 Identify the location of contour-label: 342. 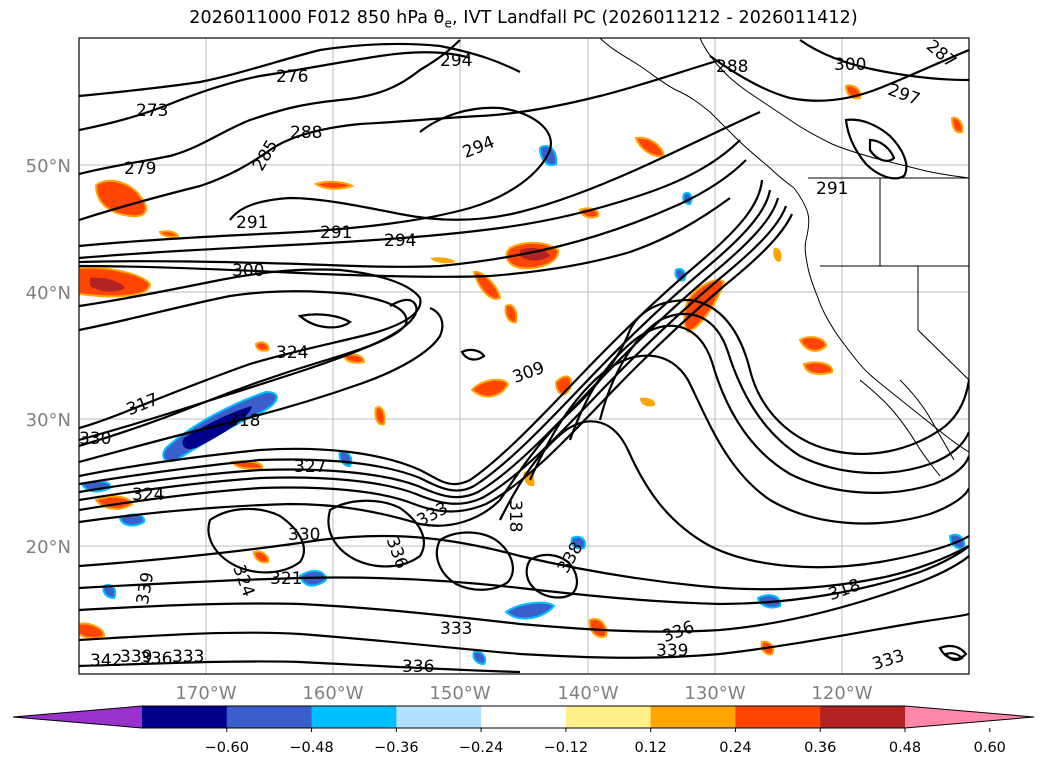
(106, 661).